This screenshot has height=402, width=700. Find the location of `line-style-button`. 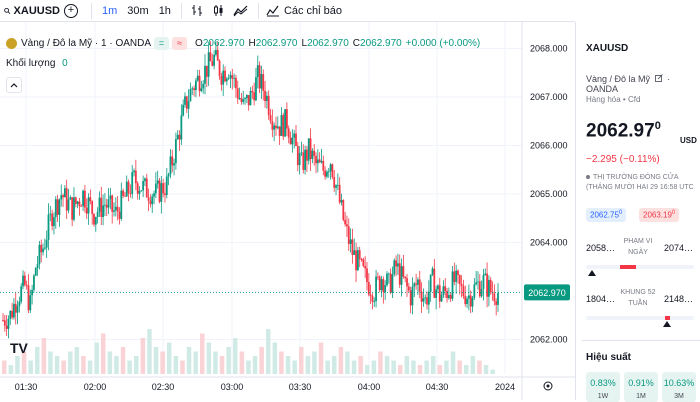

line-style-button is located at coordinates (241, 10).